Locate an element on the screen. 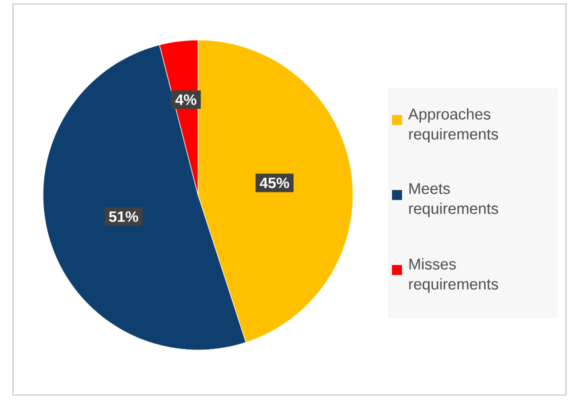 The width and height of the screenshot is (570, 400). data-label: 4% is located at coordinates (185, 99).